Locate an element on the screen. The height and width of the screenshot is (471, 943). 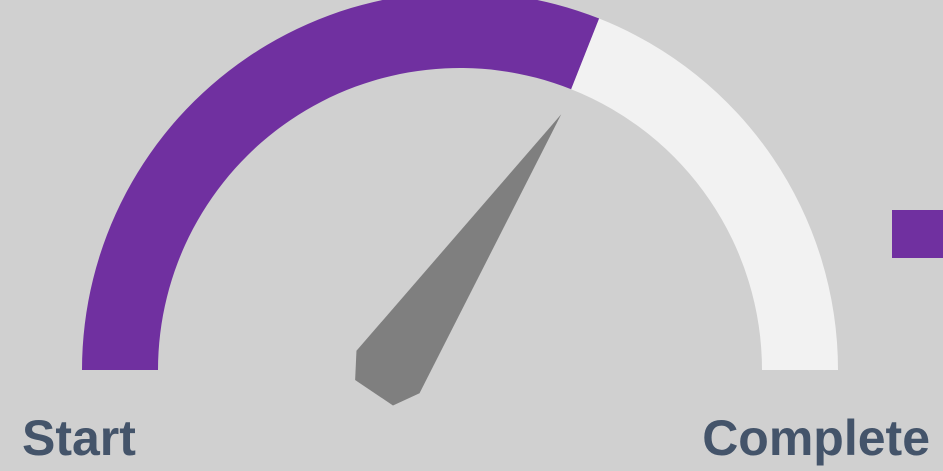
end-label: Complete is located at coordinates (816, 438).